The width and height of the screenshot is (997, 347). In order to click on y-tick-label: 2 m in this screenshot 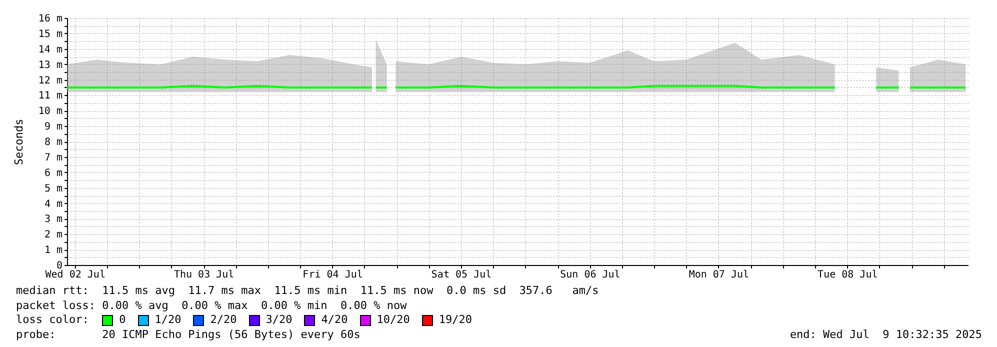, I will do `click(53, 235)`.